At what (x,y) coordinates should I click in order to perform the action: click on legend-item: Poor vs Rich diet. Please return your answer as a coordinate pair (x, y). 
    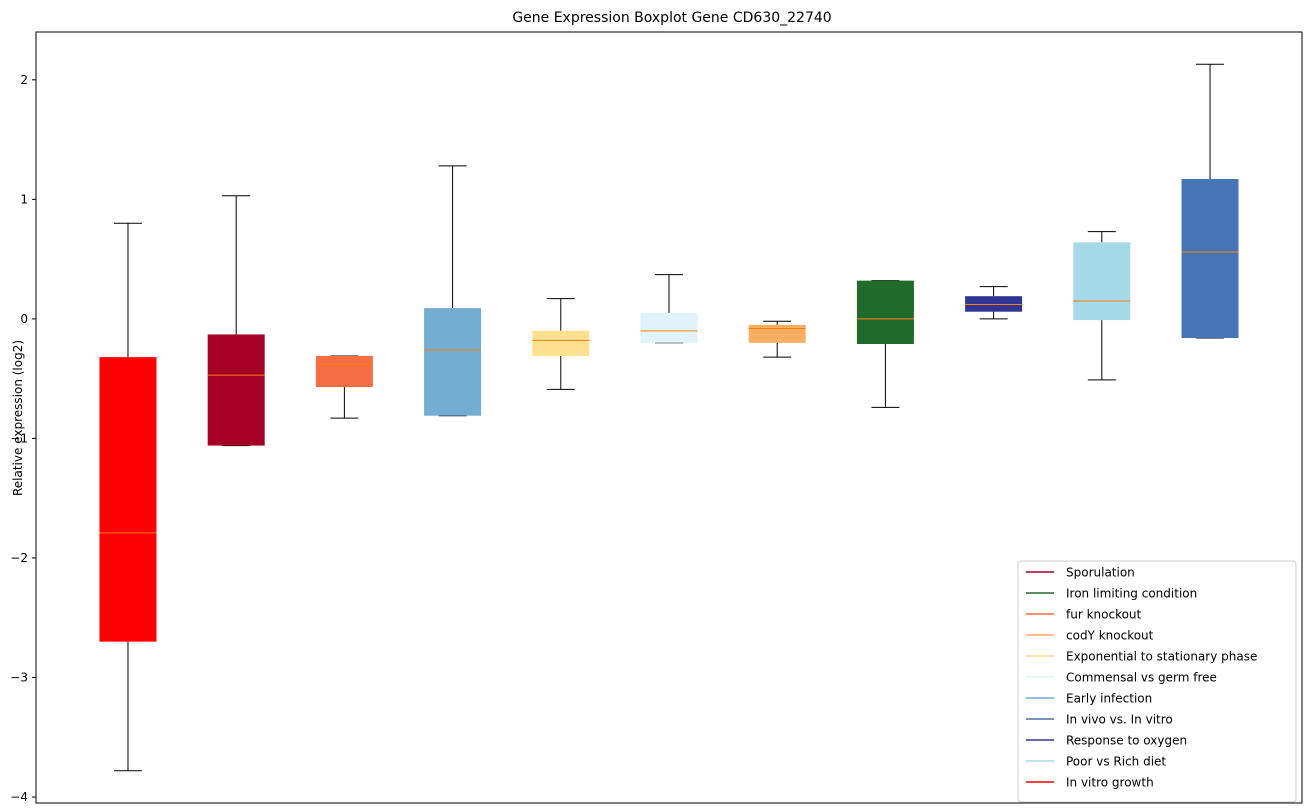
    Looking at the image, I should click on (1096, 762).